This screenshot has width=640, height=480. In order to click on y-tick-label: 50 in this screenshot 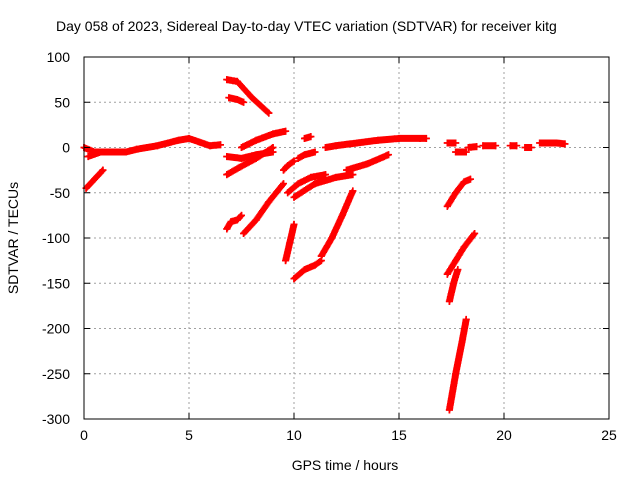, I will do `click(62, 102)`.